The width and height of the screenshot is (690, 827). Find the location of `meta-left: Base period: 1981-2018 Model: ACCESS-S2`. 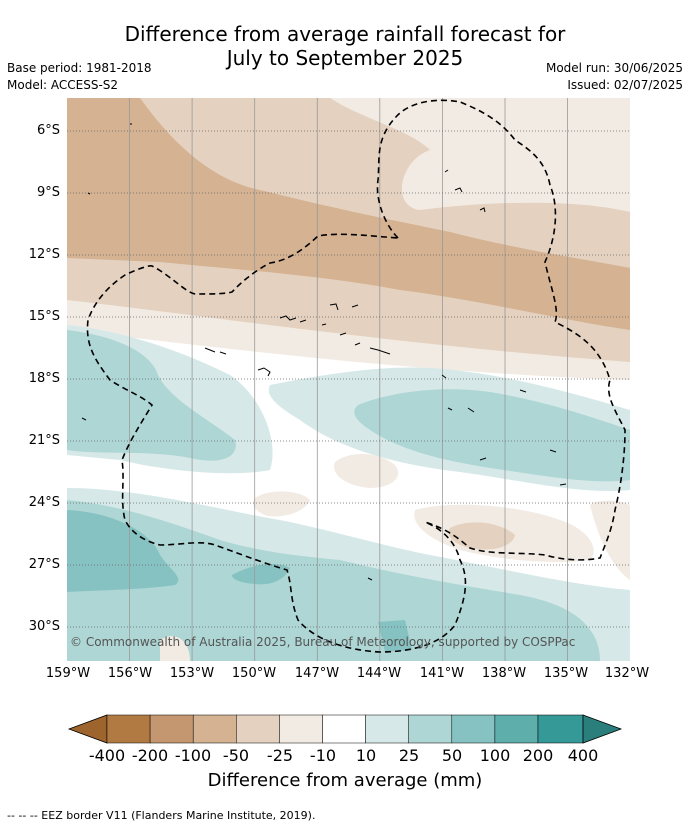

meta-left: Base period: 1981-2018 Model: ACCESS-S2 is located at coordinates (79, 77).